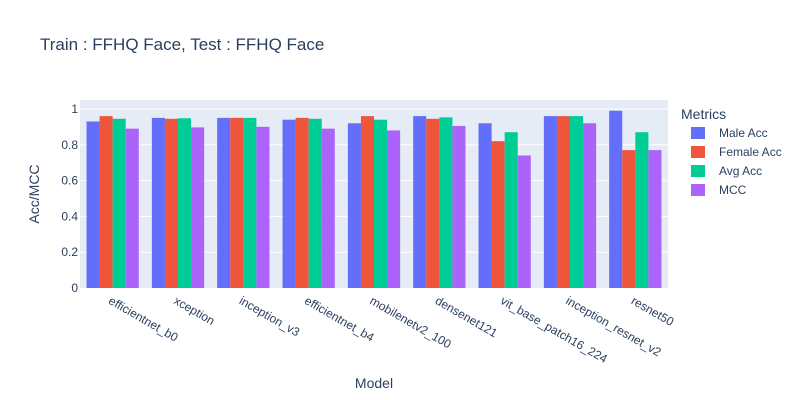 The height and width of the screenshot is (400, 800). Describe the element at coordinates (554, 329) in the screenshot. I see `x-tick-label: vit_base_patch16_224` at that location.